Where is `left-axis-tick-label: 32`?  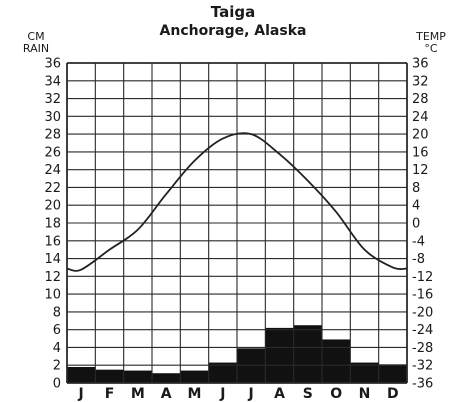
left-axis-tick-label: 32 is located at coordinates (52, 99).